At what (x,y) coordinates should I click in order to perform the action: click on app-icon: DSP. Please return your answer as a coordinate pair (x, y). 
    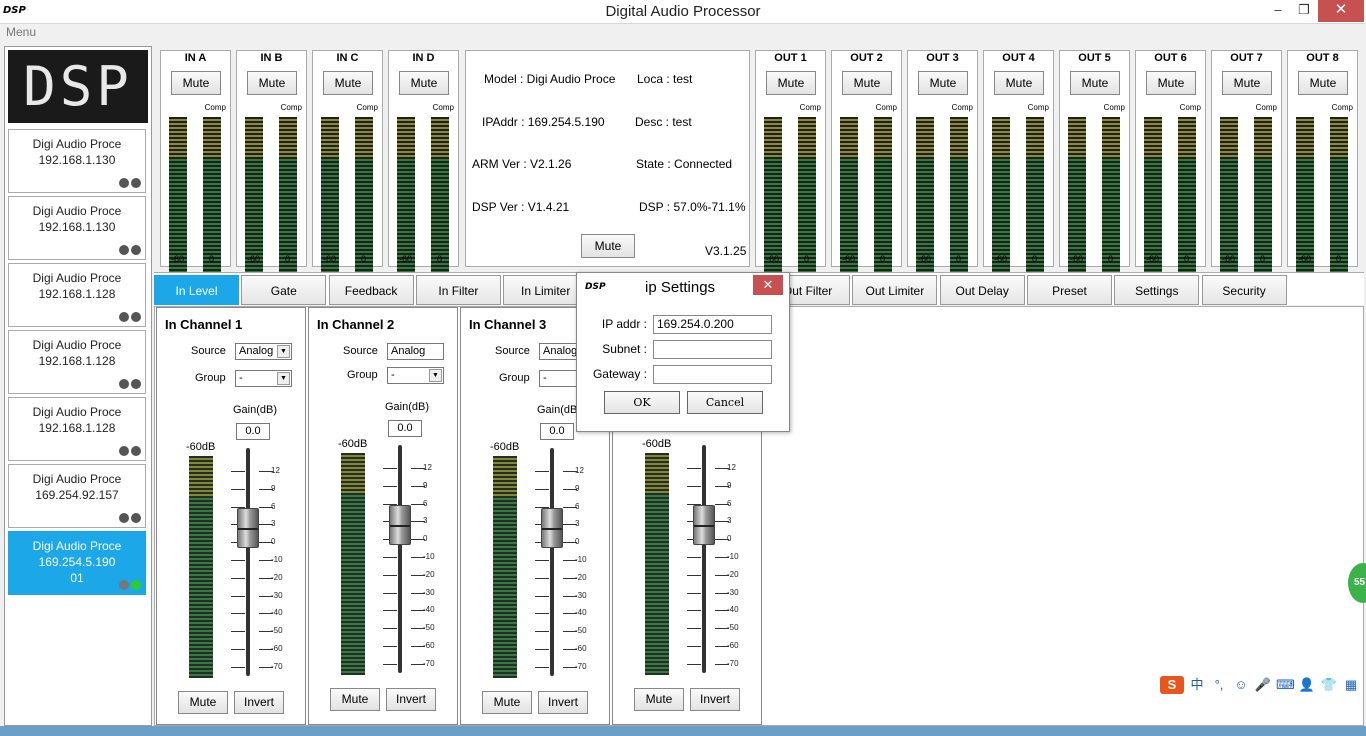
    Looking at the image, I should click on (14, 10).